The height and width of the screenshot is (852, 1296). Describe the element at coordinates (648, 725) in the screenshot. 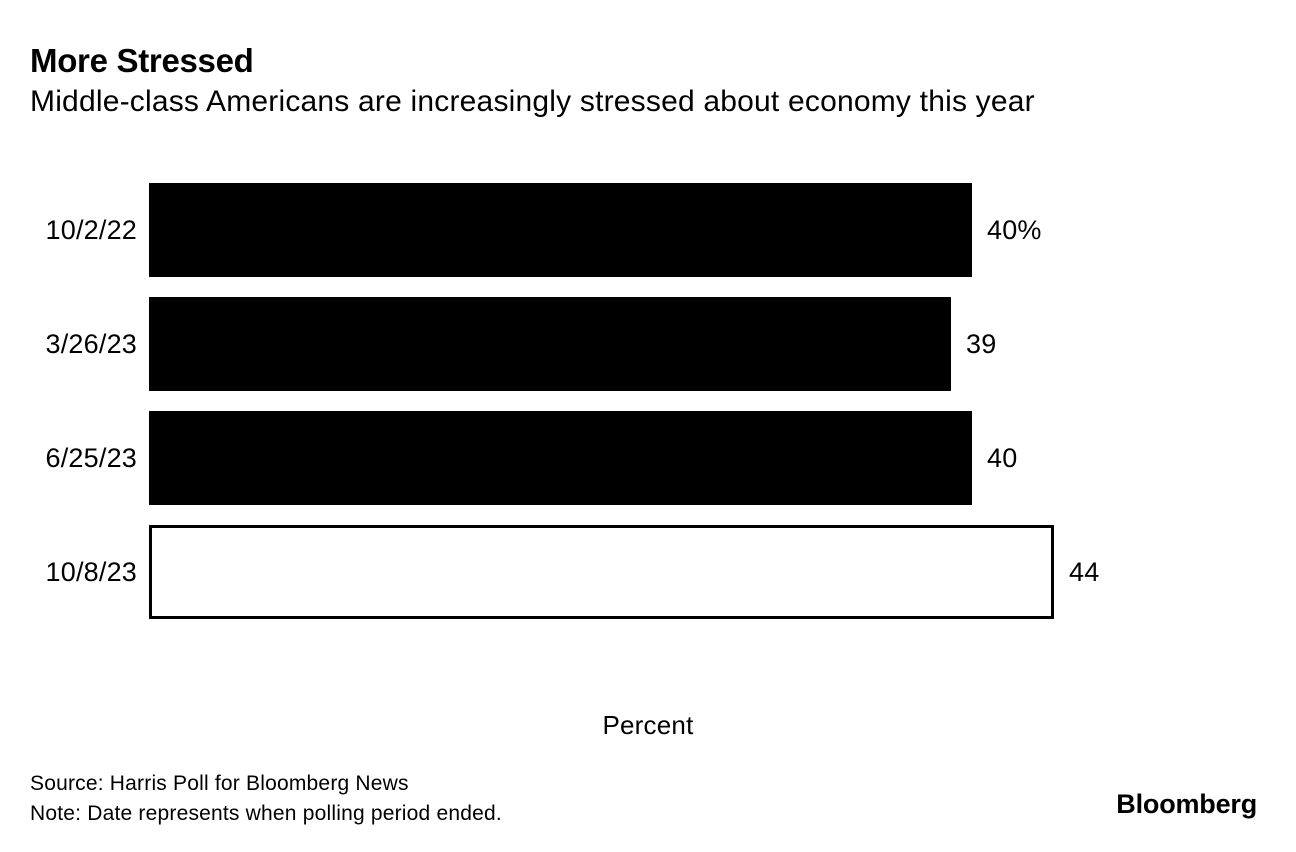

I see `x-axis-label: Percent` at that location.